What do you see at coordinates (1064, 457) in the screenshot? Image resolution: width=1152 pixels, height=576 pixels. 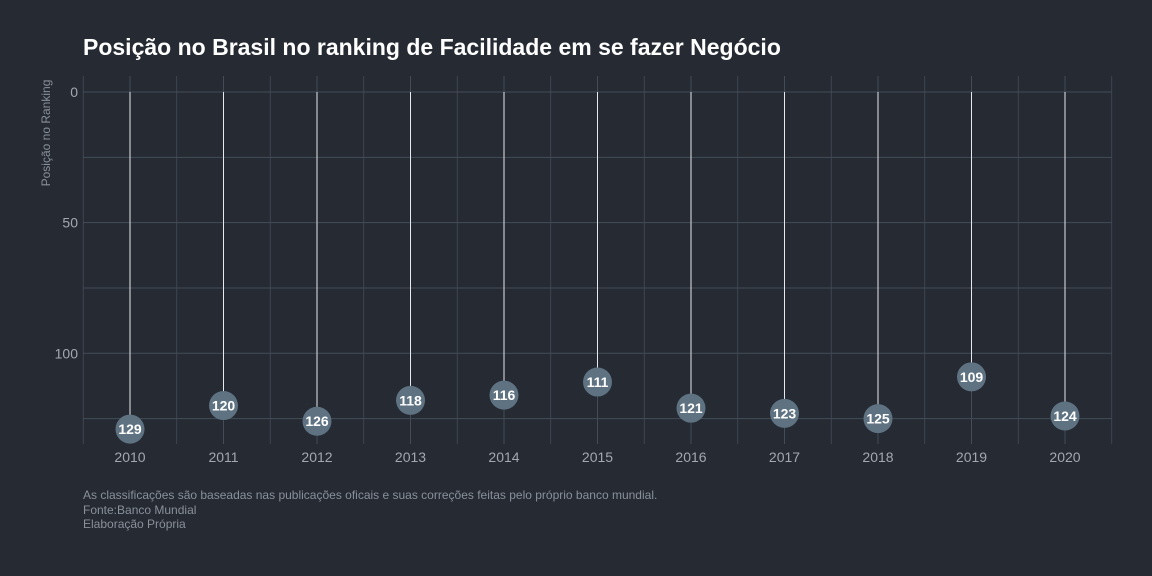 I see `x-tick-label: 2020` at bounding box center [1064, 457].